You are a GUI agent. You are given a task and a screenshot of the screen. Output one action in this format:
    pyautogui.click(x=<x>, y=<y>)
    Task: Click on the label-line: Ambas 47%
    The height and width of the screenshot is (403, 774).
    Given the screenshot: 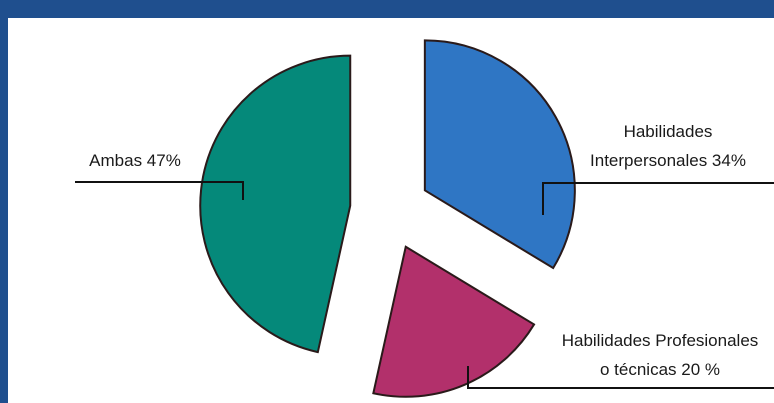 What is the action you would take?
    pyautogui.click(x=135, y=160)
    